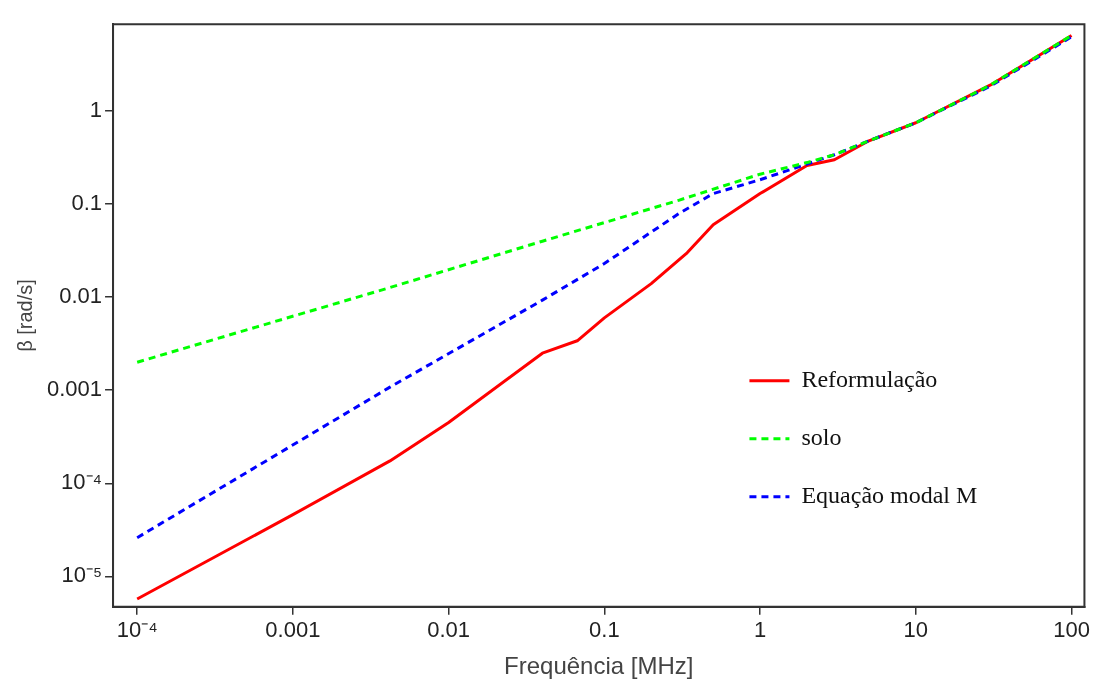  What do you see at coordinates (74, 389) in the screenshot?
I see `y-tick-label: 0.001` at bounding box center [74, 389].